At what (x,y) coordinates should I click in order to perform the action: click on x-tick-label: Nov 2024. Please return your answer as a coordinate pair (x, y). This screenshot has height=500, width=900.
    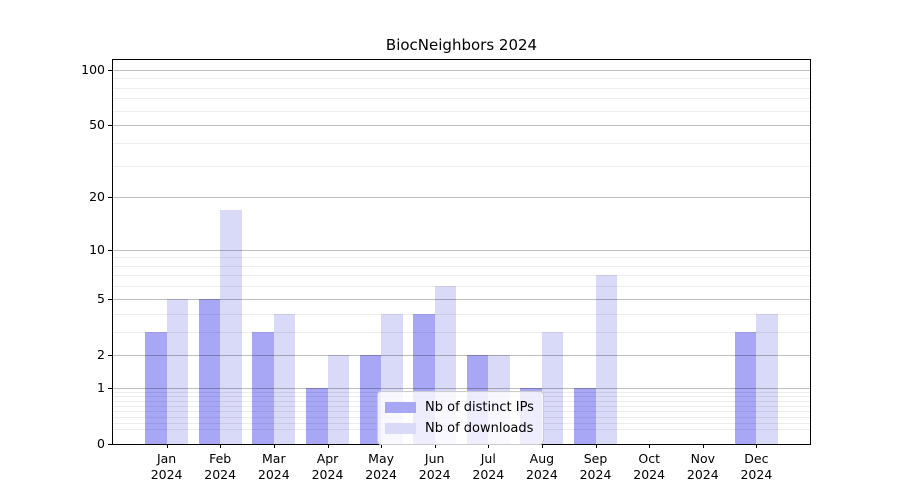
    Looking at the image, I should click on (703, 467).